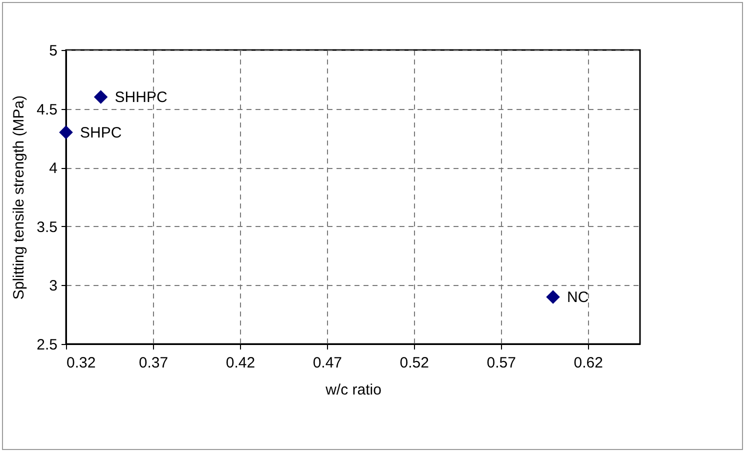  Describe the element at coordinates (414, 363) in the screenshot. I see `x-tick-label: 0.52` at that location.